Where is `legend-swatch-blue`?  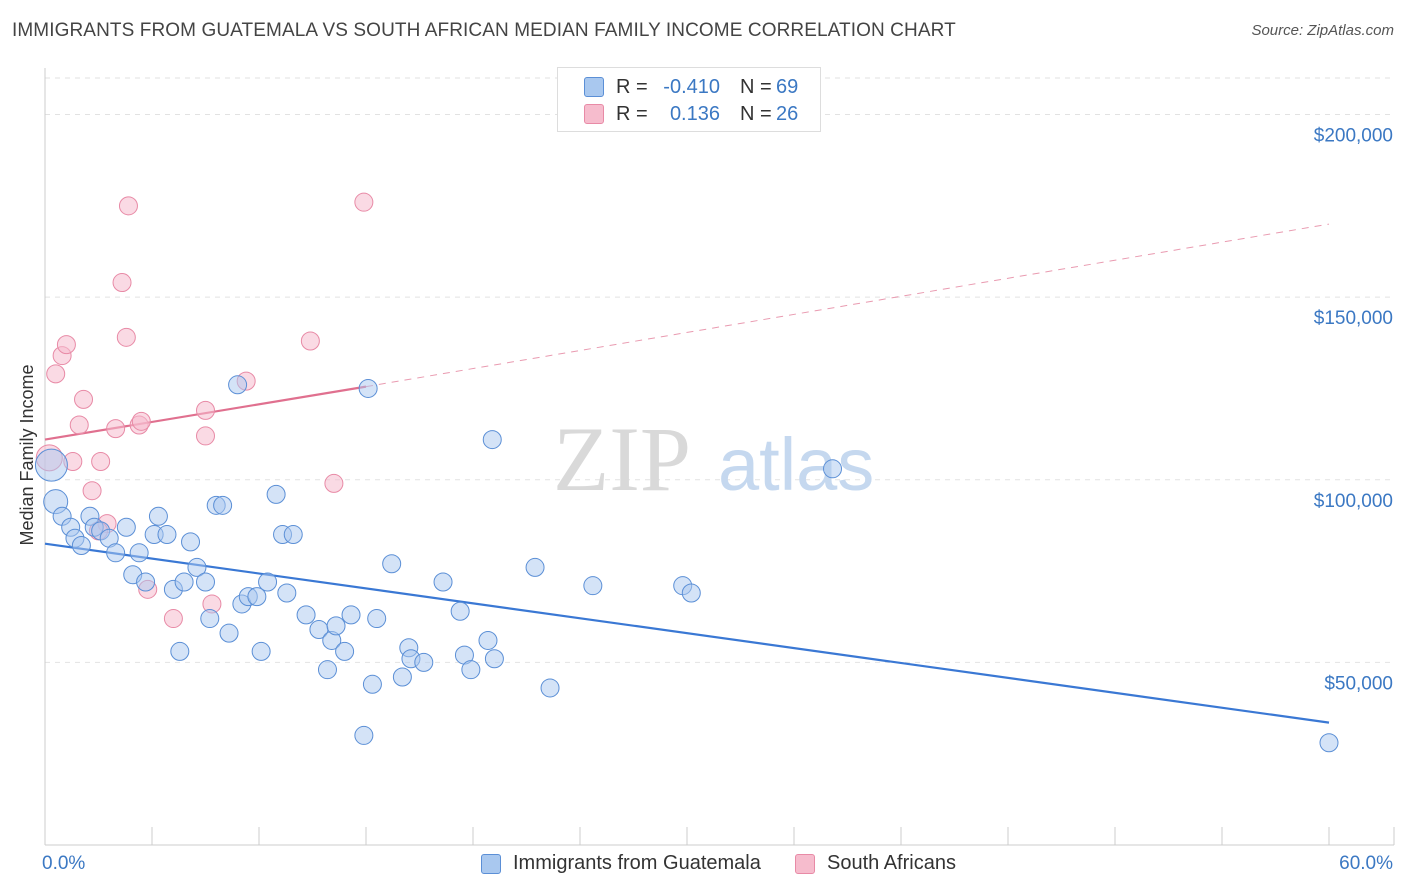
legend-swatch-blue is located at coordinates (594, 87).